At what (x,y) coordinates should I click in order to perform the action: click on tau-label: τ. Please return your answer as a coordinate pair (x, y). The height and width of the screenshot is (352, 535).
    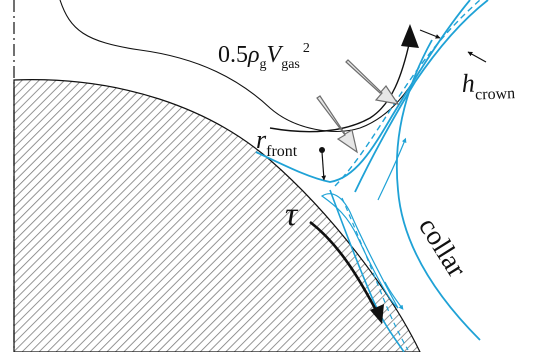
    Looking at the image, I should click on (292, 214).